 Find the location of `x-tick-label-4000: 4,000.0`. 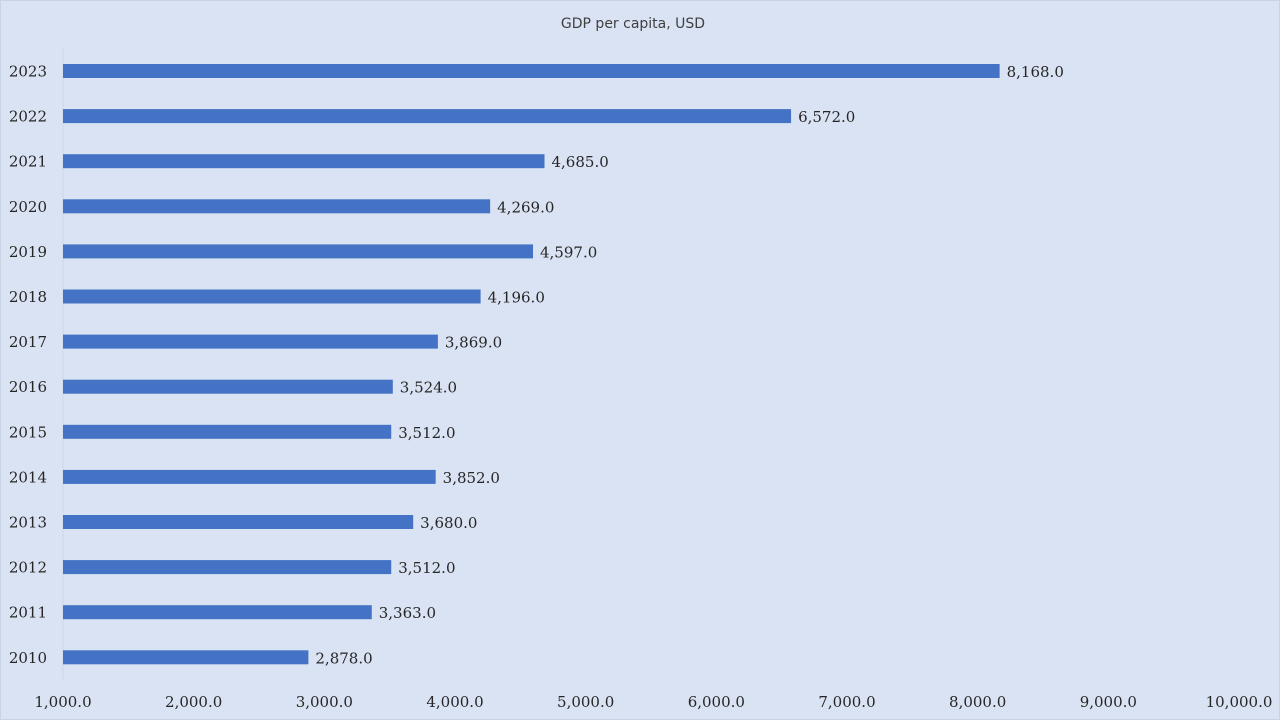

x-tick-label-4000: 4,000.0 is located at coordinates (454, 702).